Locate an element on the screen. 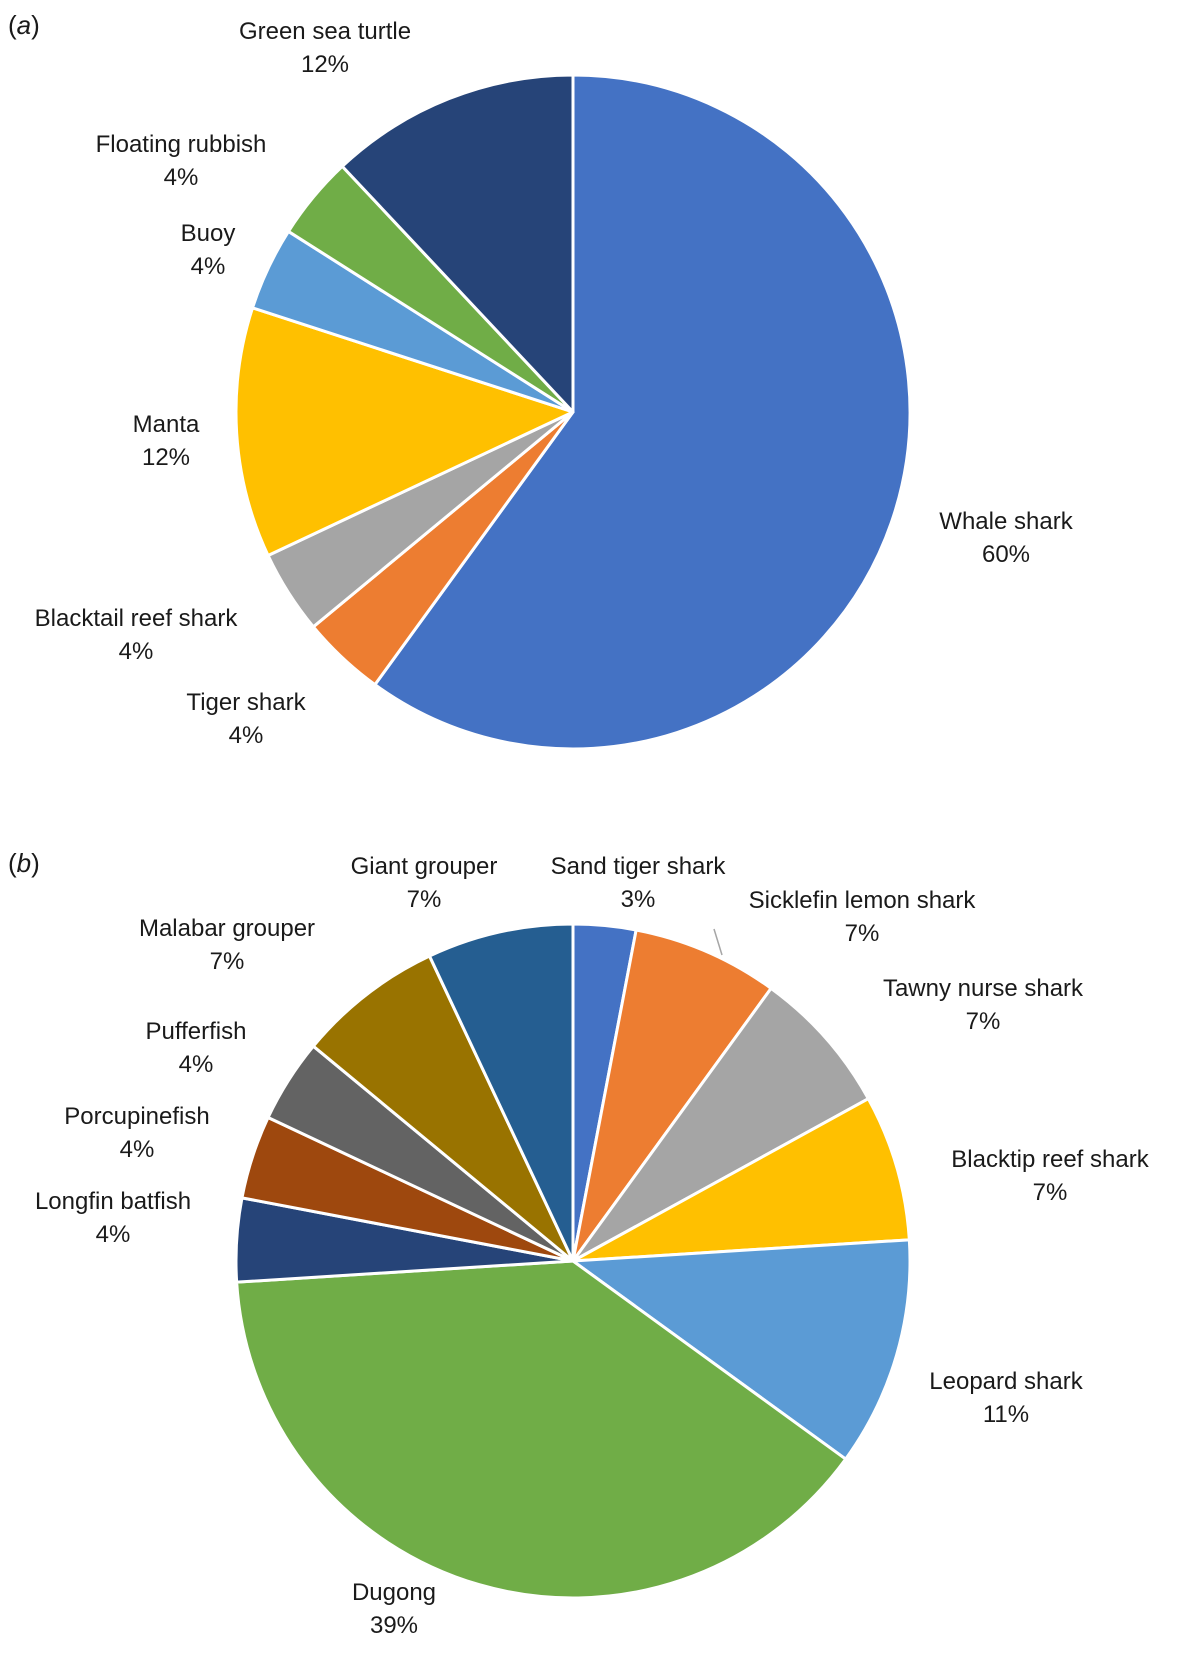  slice-label-name: Sand tiger shark is located at coordinates (638, 866).